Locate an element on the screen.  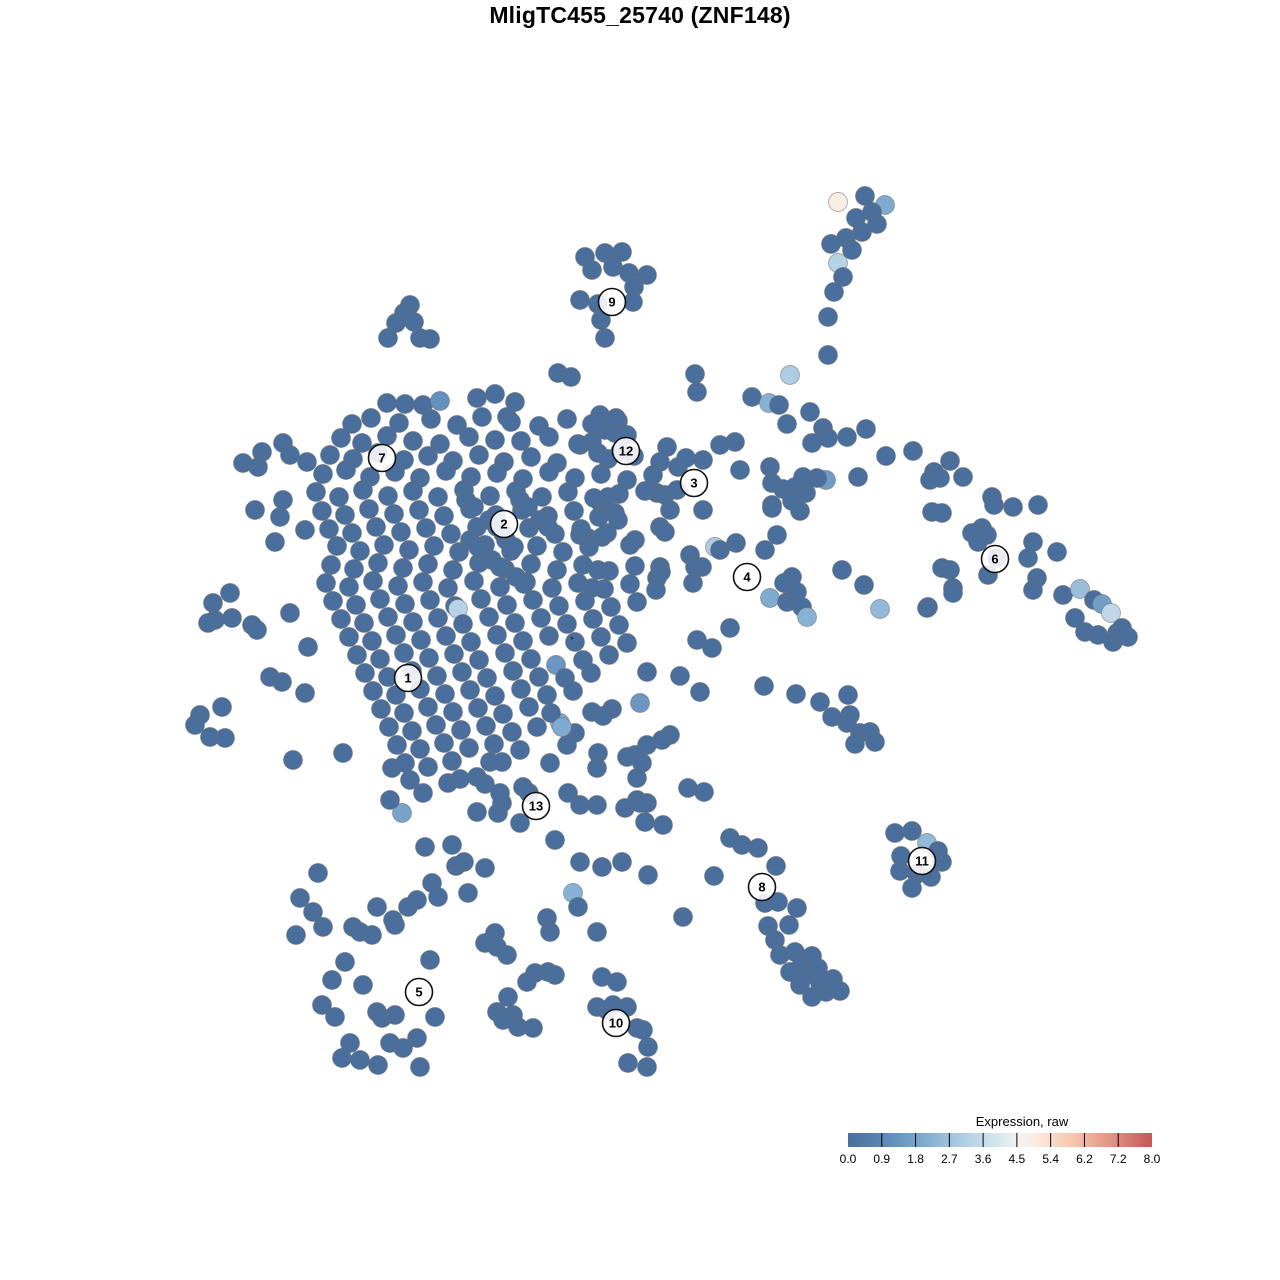
cluster-label: 12 is located at coordinates (626, 451).